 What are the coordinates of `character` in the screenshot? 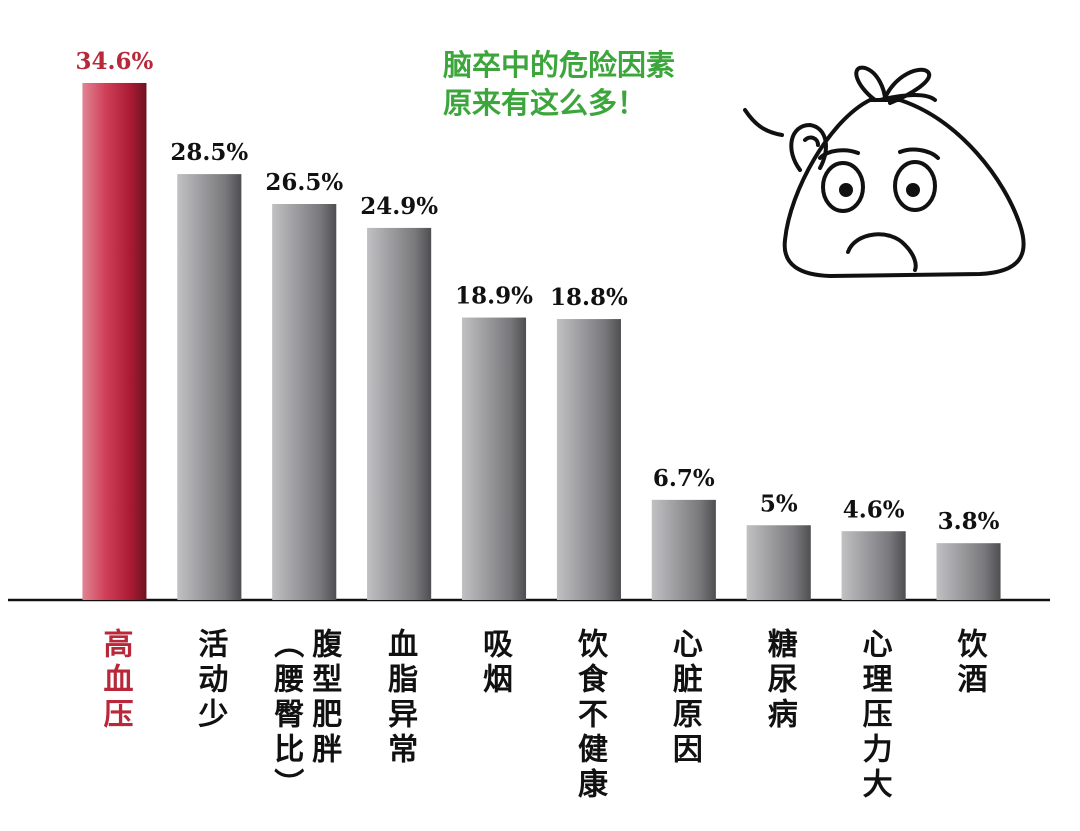 It's located at (884, 172).